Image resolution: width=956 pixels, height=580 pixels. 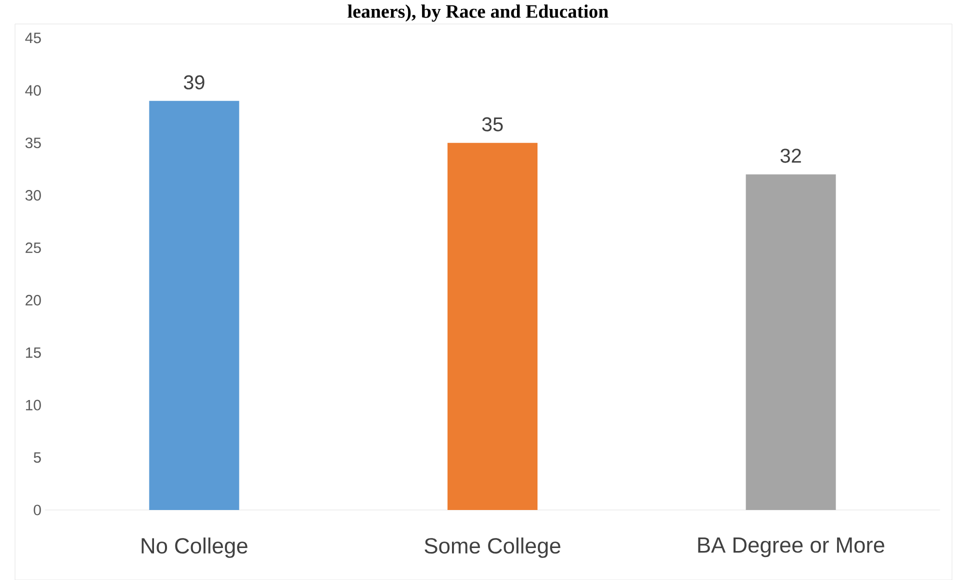 What do you see at coordinates (33, 38) in the screenshot?
I see `y-tick-label: 45` at bounding box center [33, 38].